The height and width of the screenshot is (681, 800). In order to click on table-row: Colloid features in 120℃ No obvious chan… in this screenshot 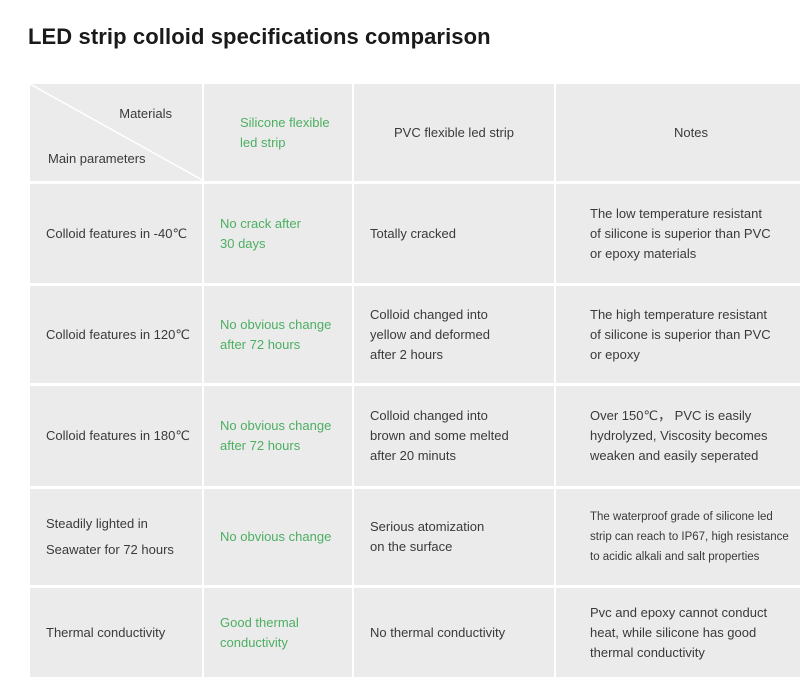, I will do `click(415, 336)`.